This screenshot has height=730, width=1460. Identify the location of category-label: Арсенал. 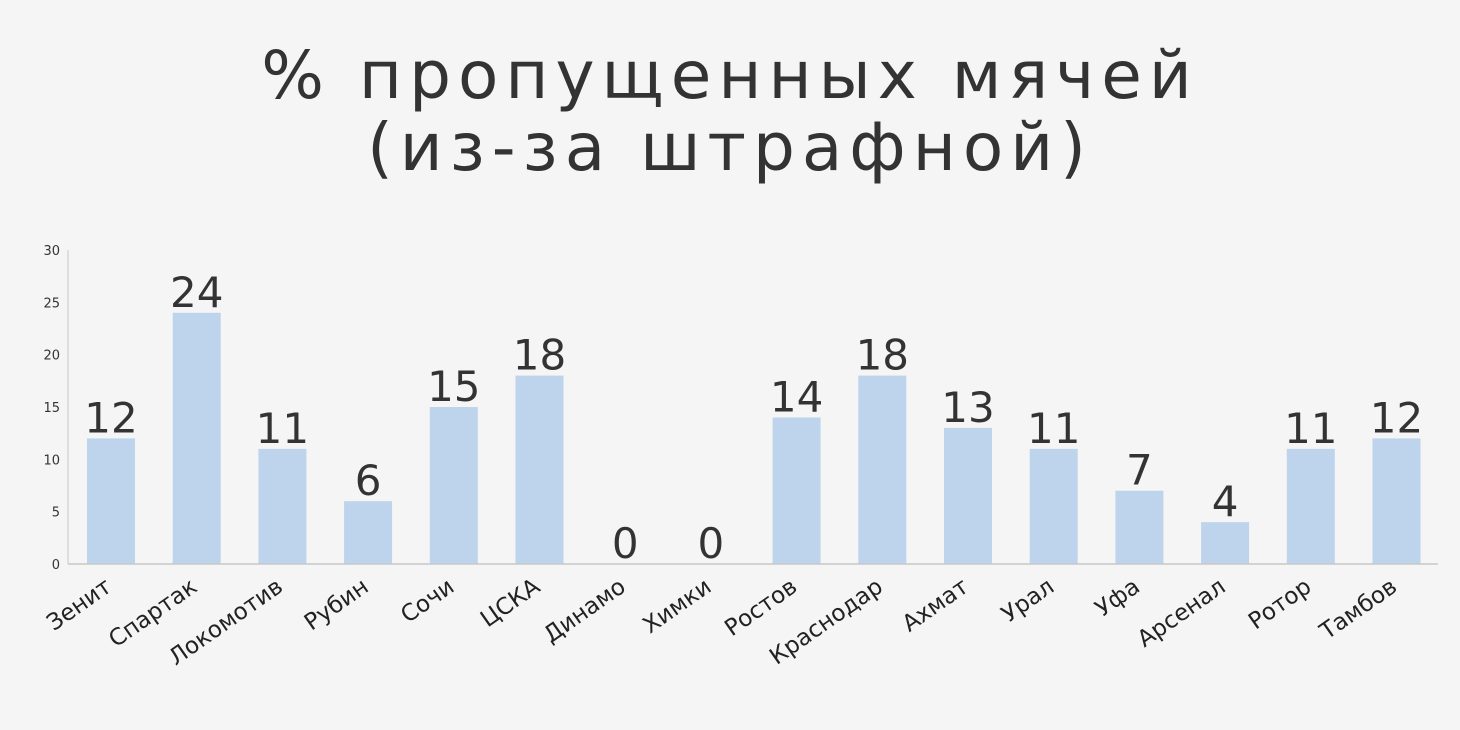
(1182, 613).